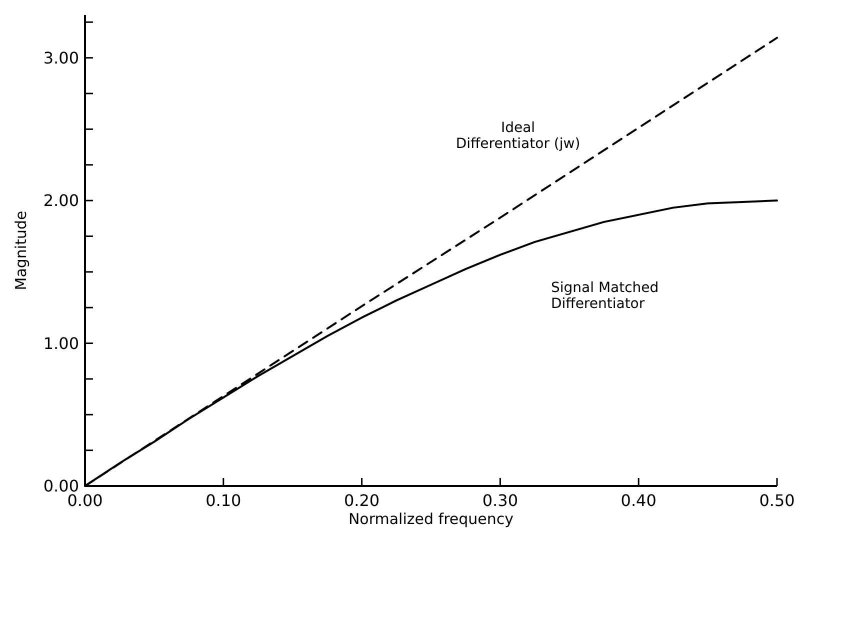 This screenshot has width=867, height=618. Describe the element at coordinates (61, 343) in the screenshot. I see `y-tick-label: 1.00` at that location.